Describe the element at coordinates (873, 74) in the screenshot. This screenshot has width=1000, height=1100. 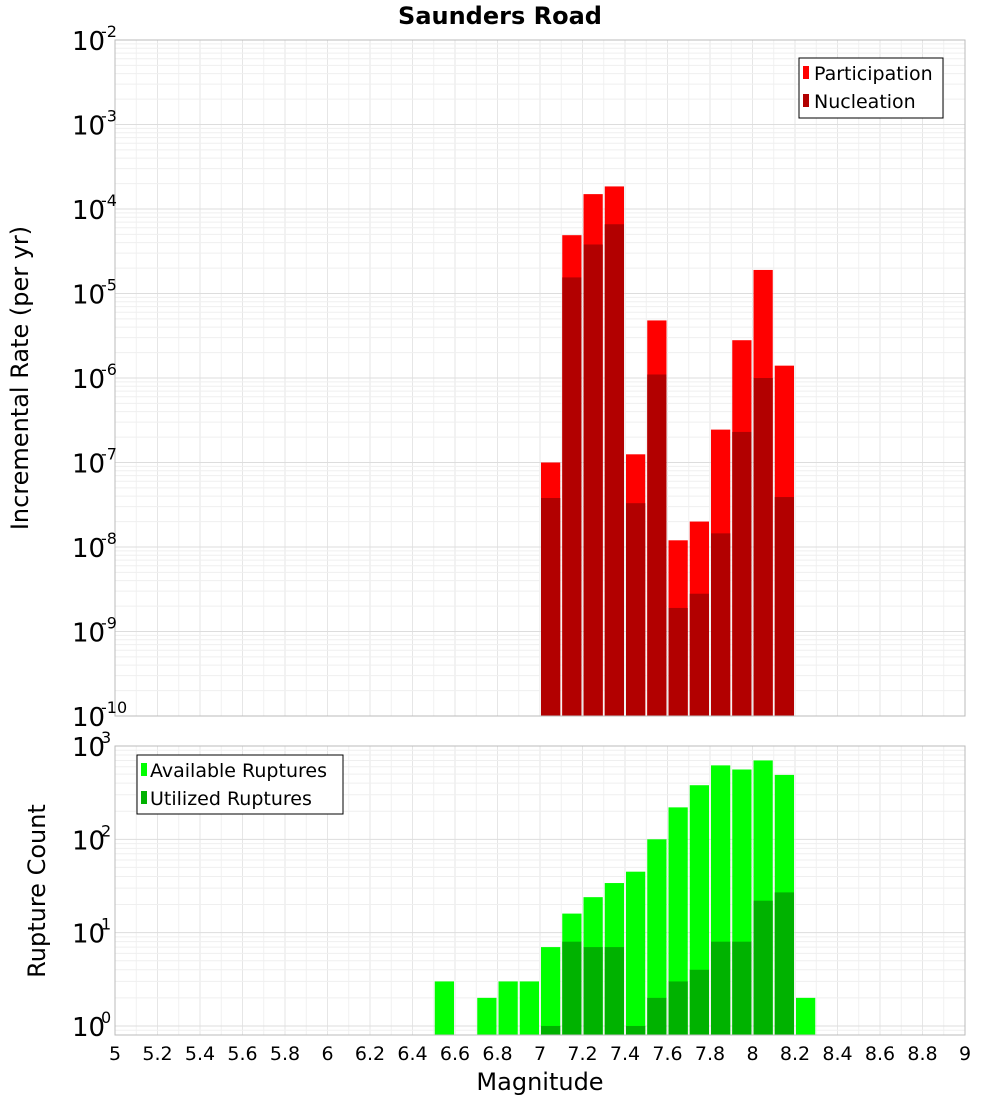
I see `legend-label-participation: Participation` at that location.